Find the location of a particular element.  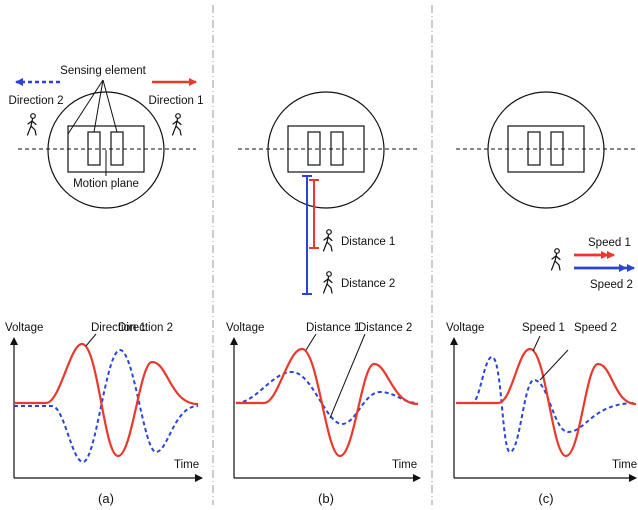

direction-1-label: Direction 1 is located at coordinates (176, 101).